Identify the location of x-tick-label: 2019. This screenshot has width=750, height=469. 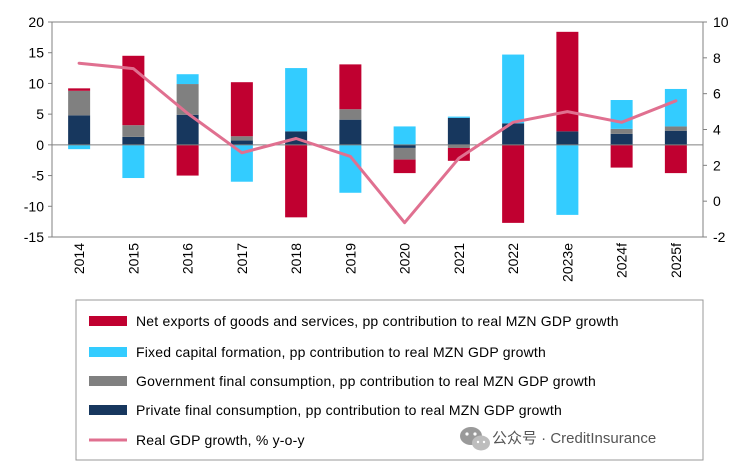
(350, 258).